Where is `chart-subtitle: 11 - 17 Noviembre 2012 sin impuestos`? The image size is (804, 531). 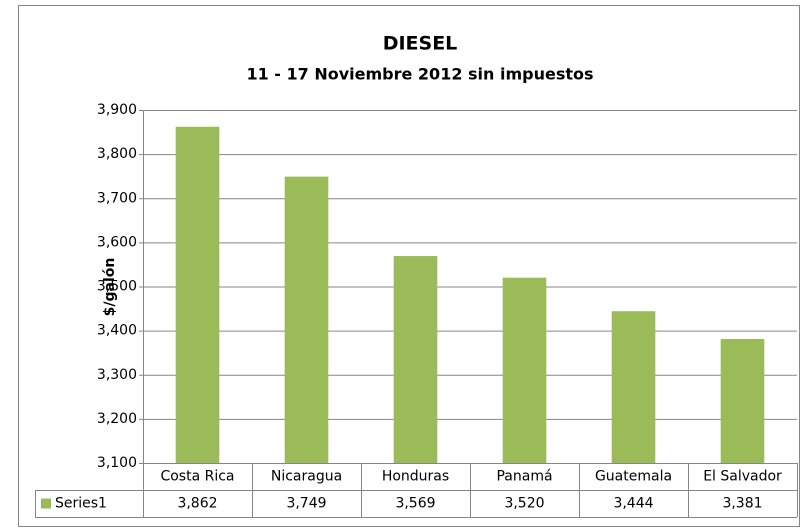 chart-subtitle: 11 - 17 Noviembre 2012 sin impuestos is located at coordinates (419, 74).